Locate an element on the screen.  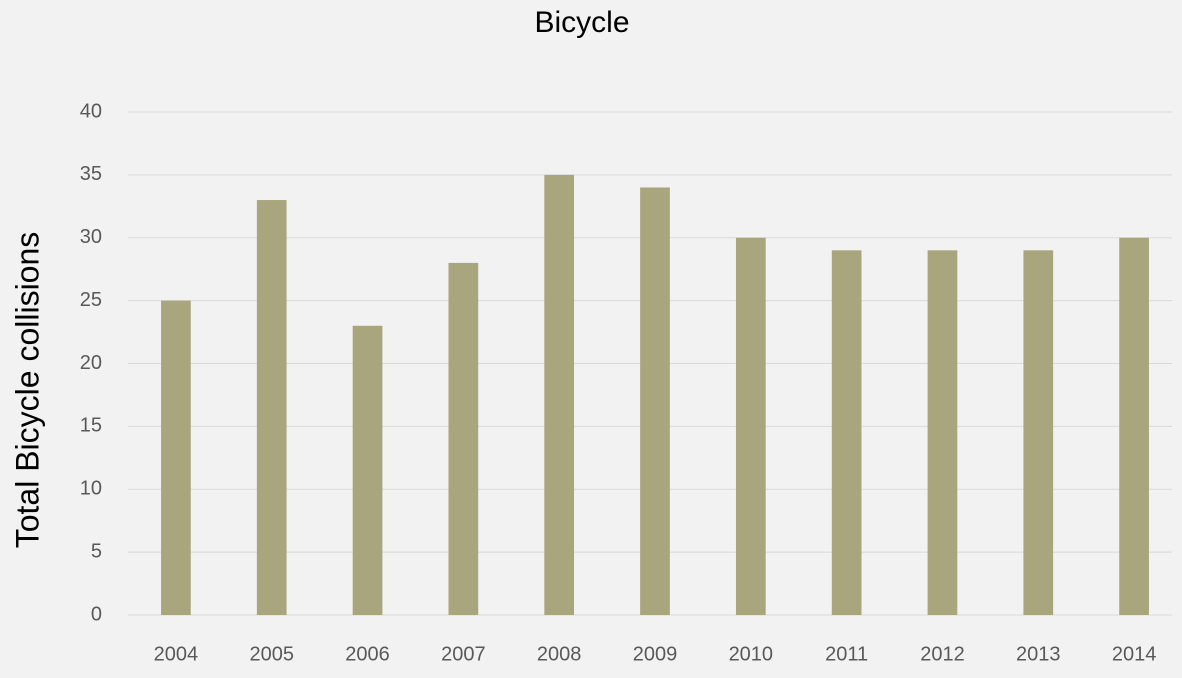
y-tick-label: 20 is located at coordinates (91, 363).